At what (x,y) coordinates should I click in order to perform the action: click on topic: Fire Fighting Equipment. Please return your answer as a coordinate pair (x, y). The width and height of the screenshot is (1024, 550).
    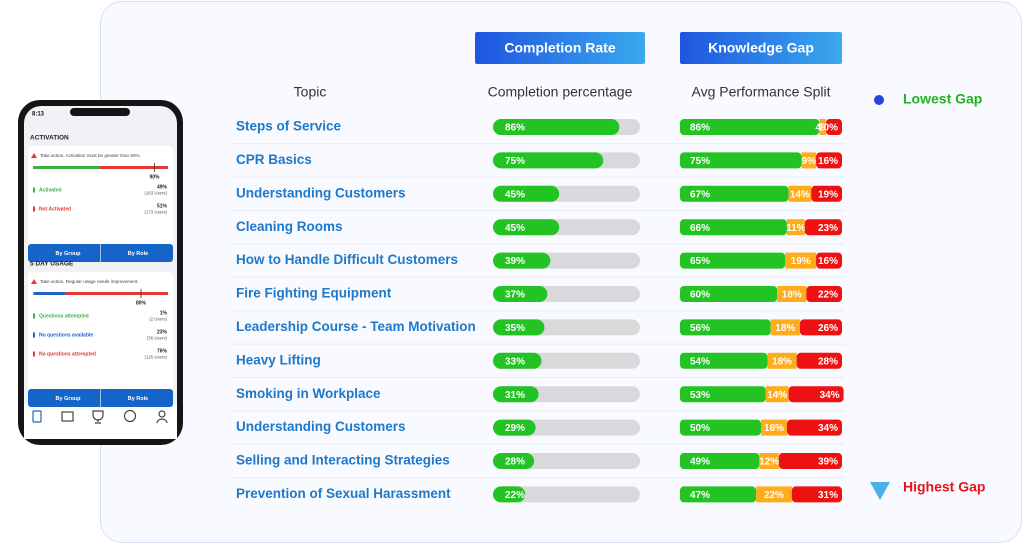
    Looking at the image, I should click on (314, 293).